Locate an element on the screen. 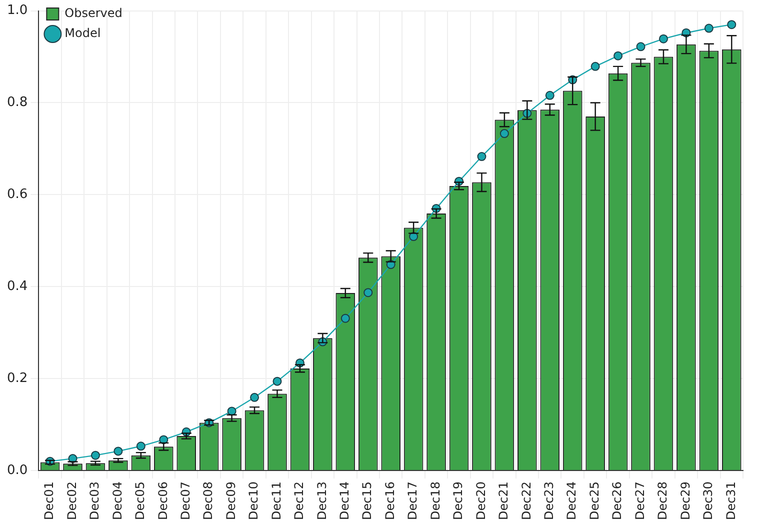 The height and width of the screenshot is (523, 757). x-tick-label: Dec19 is located at coordinates (458, 501).